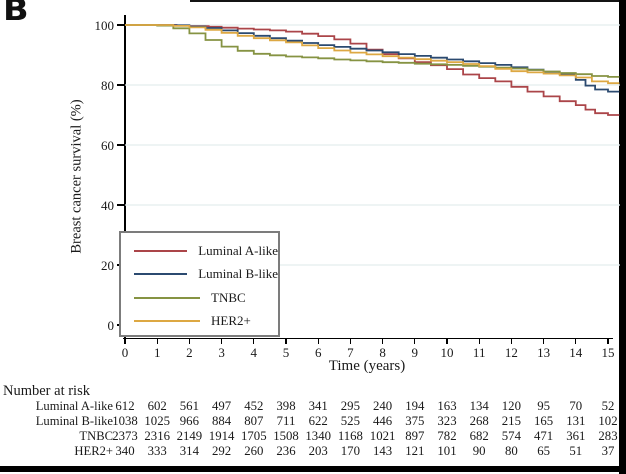 The height and width of the screenshot is (474, 626). I want to click on x-tick-label: 6, so click(318, 352).